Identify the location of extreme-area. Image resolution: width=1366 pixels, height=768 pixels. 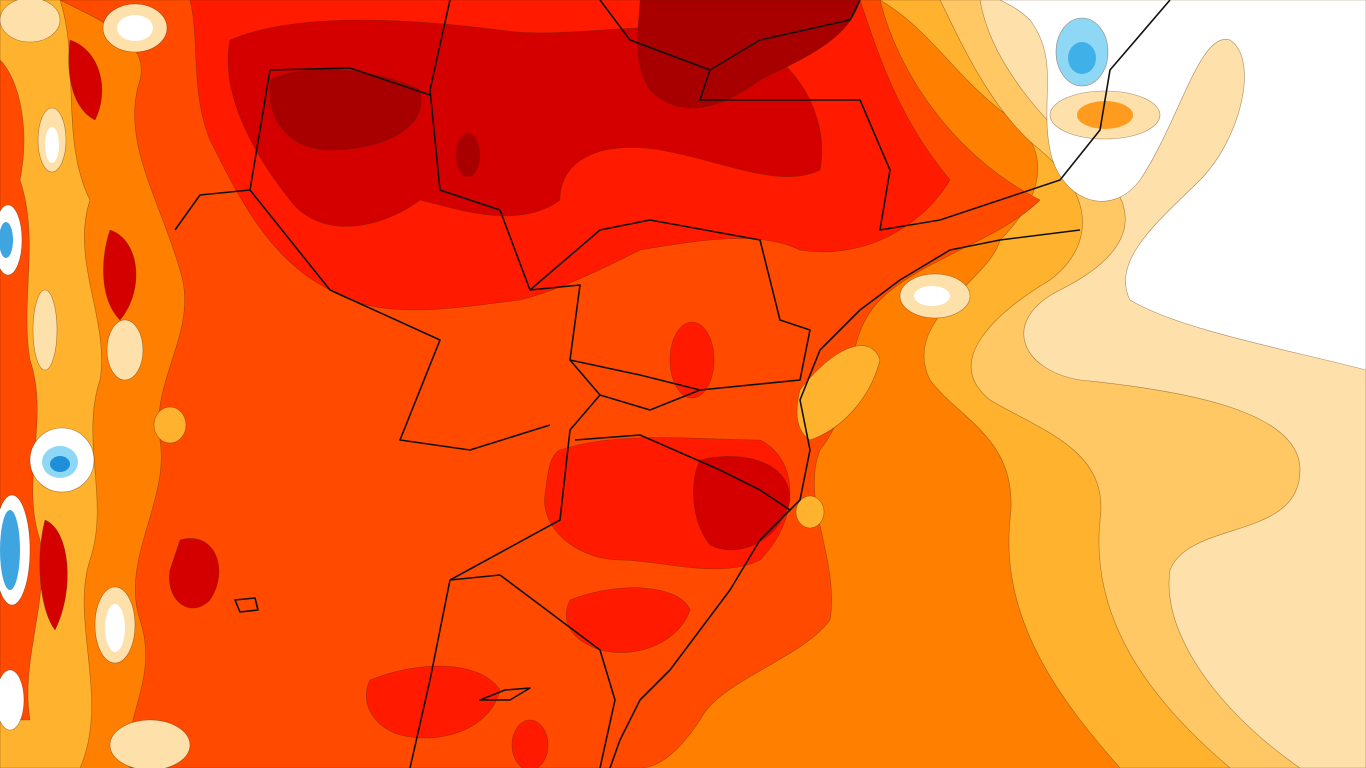
(742, 503).